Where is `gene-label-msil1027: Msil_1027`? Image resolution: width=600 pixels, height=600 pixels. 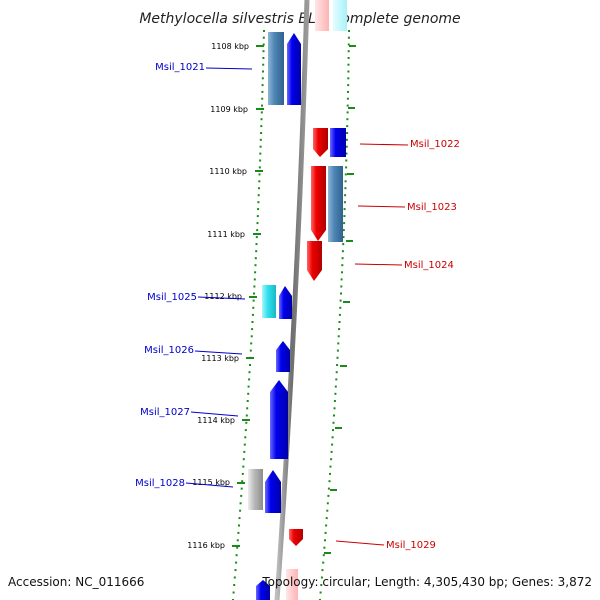
gene-label-msil1027: Msil_1027 is located at coordinates (165, 412).